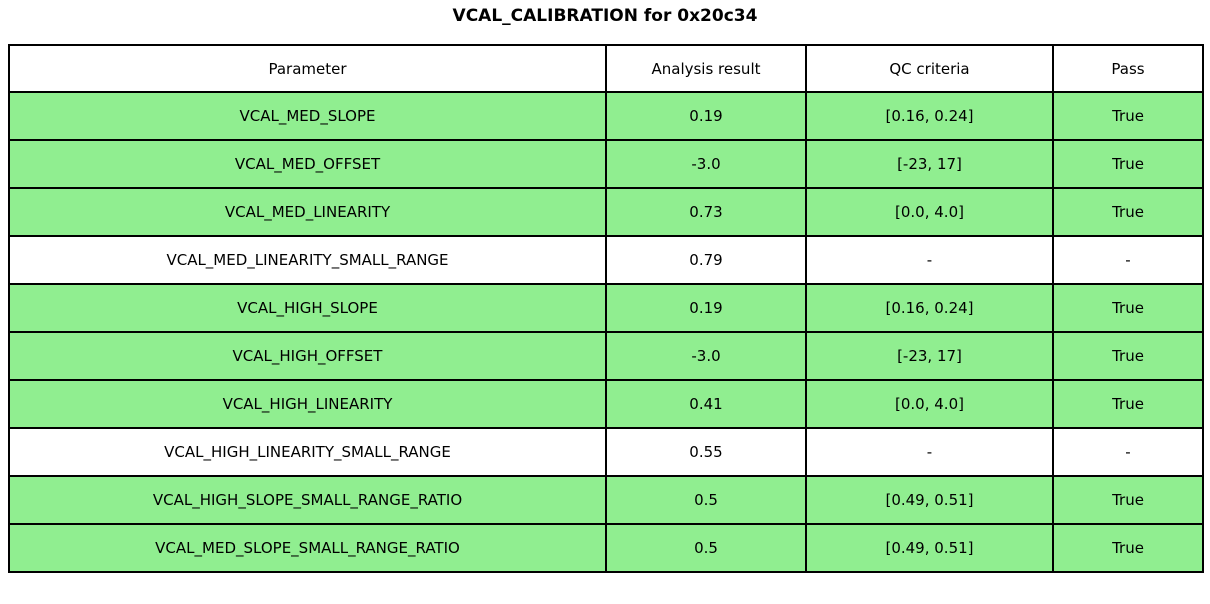  What do you see at coordinates (307, 452) in the screenshot?
I see `cell-parameter: VCAL_HIGH_LINEARITY_SMALL_RANGE` at bounding box center [307, 452].